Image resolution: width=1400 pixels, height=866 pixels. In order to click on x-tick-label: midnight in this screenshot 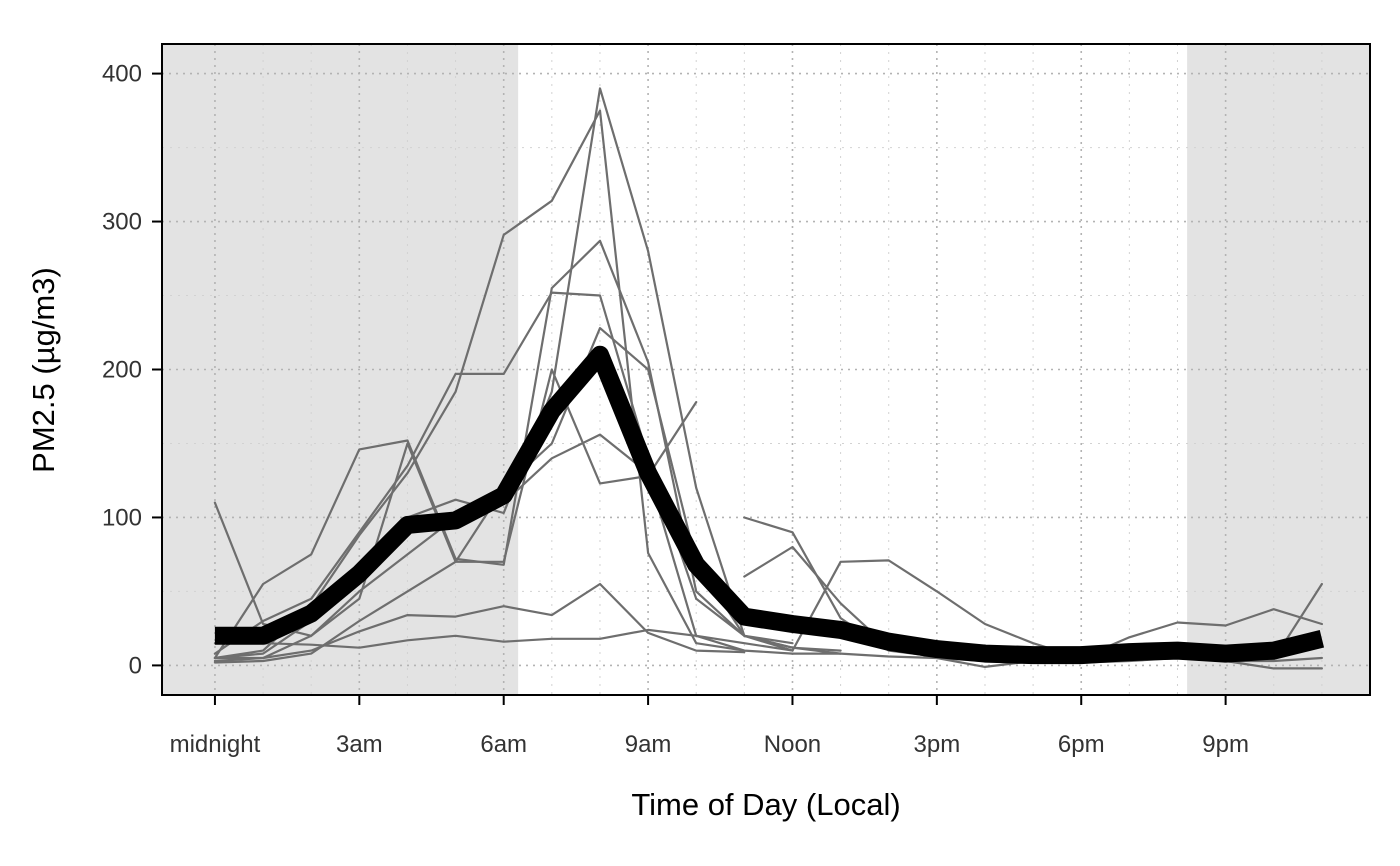, I will do `click(215, 744)`.